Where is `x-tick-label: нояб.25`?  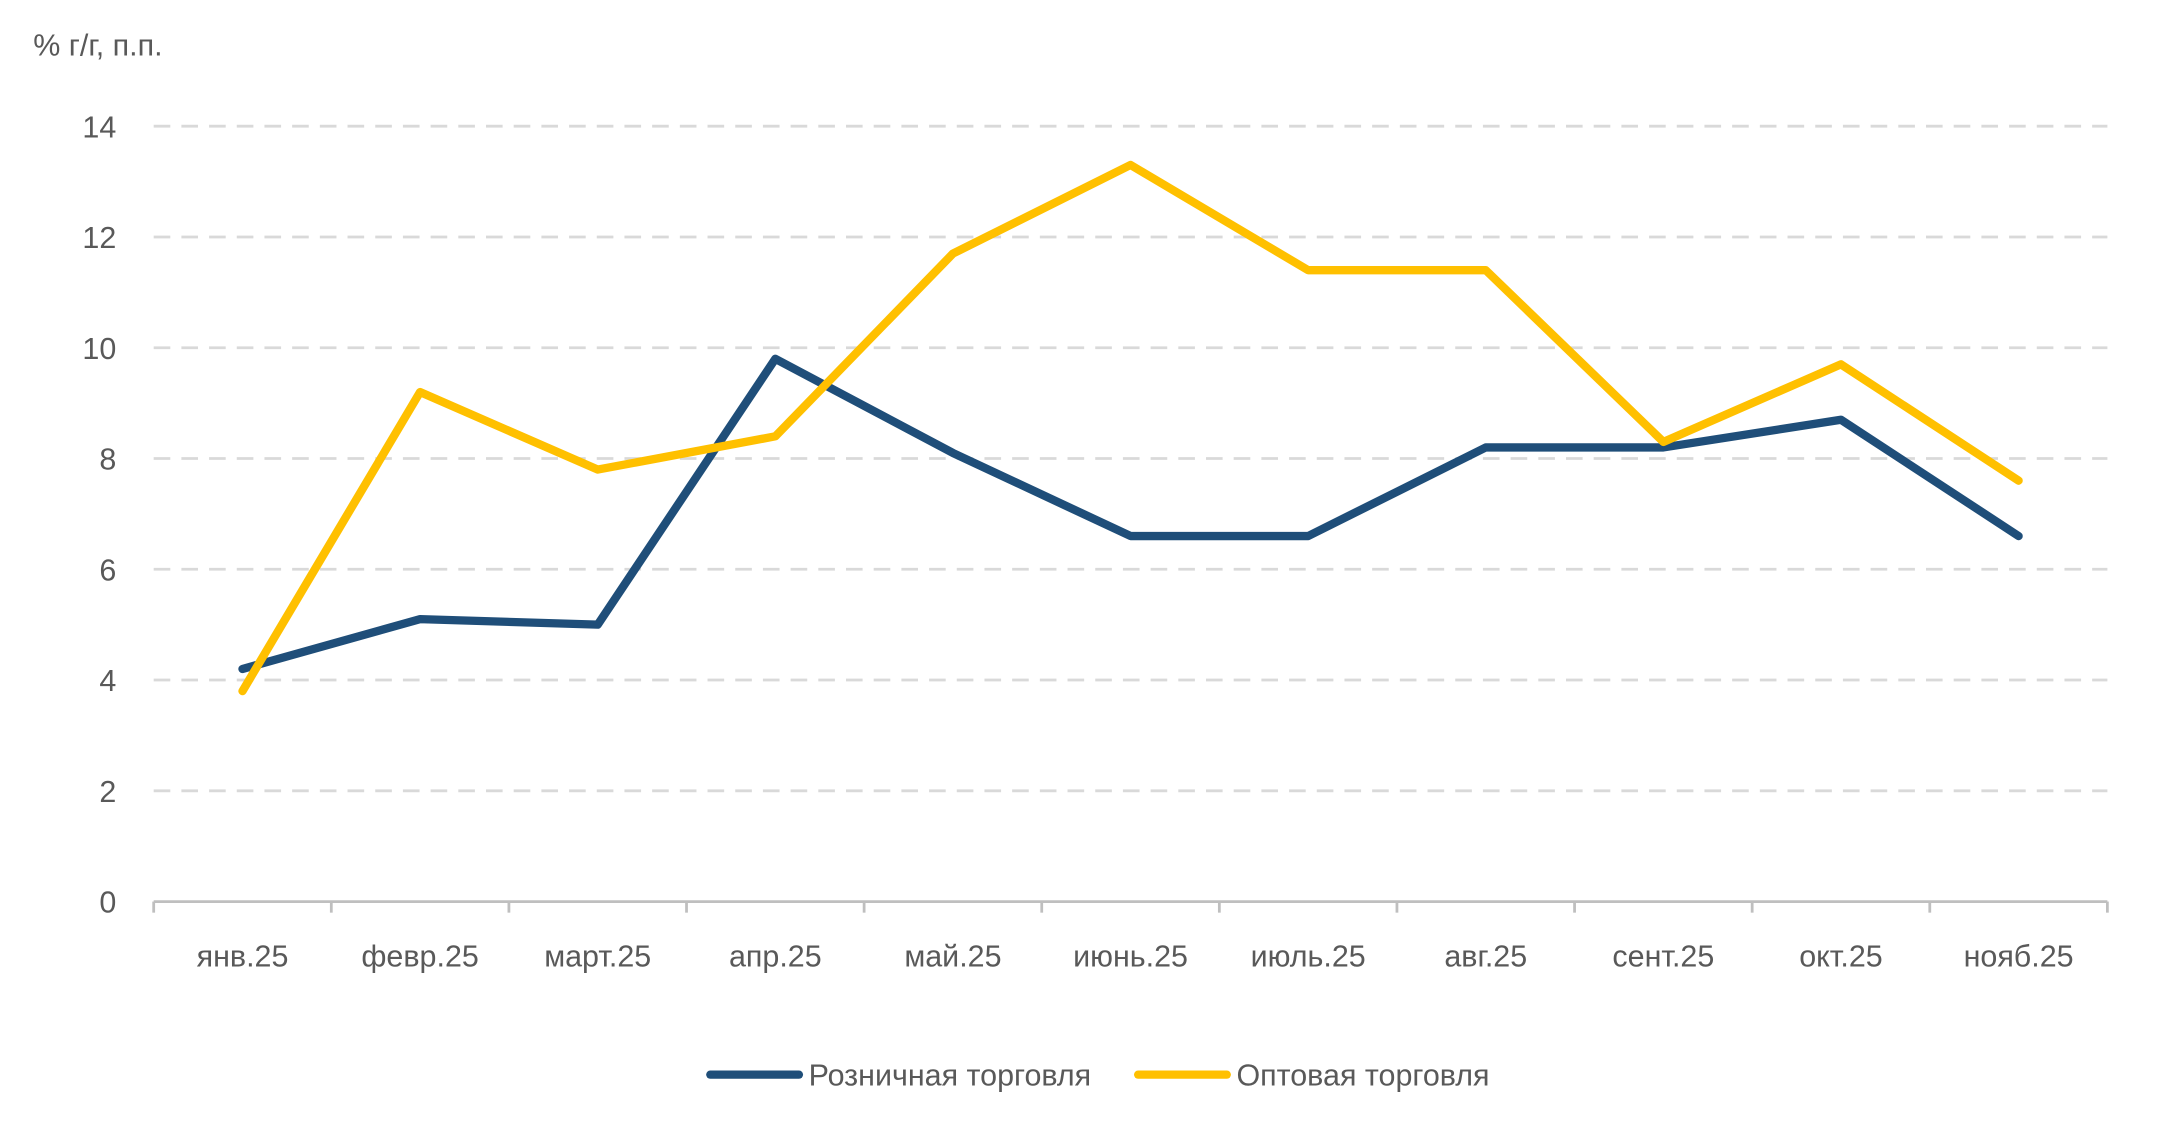 x-tick-label: нояб.25 is located at coordinates (2019, 957).